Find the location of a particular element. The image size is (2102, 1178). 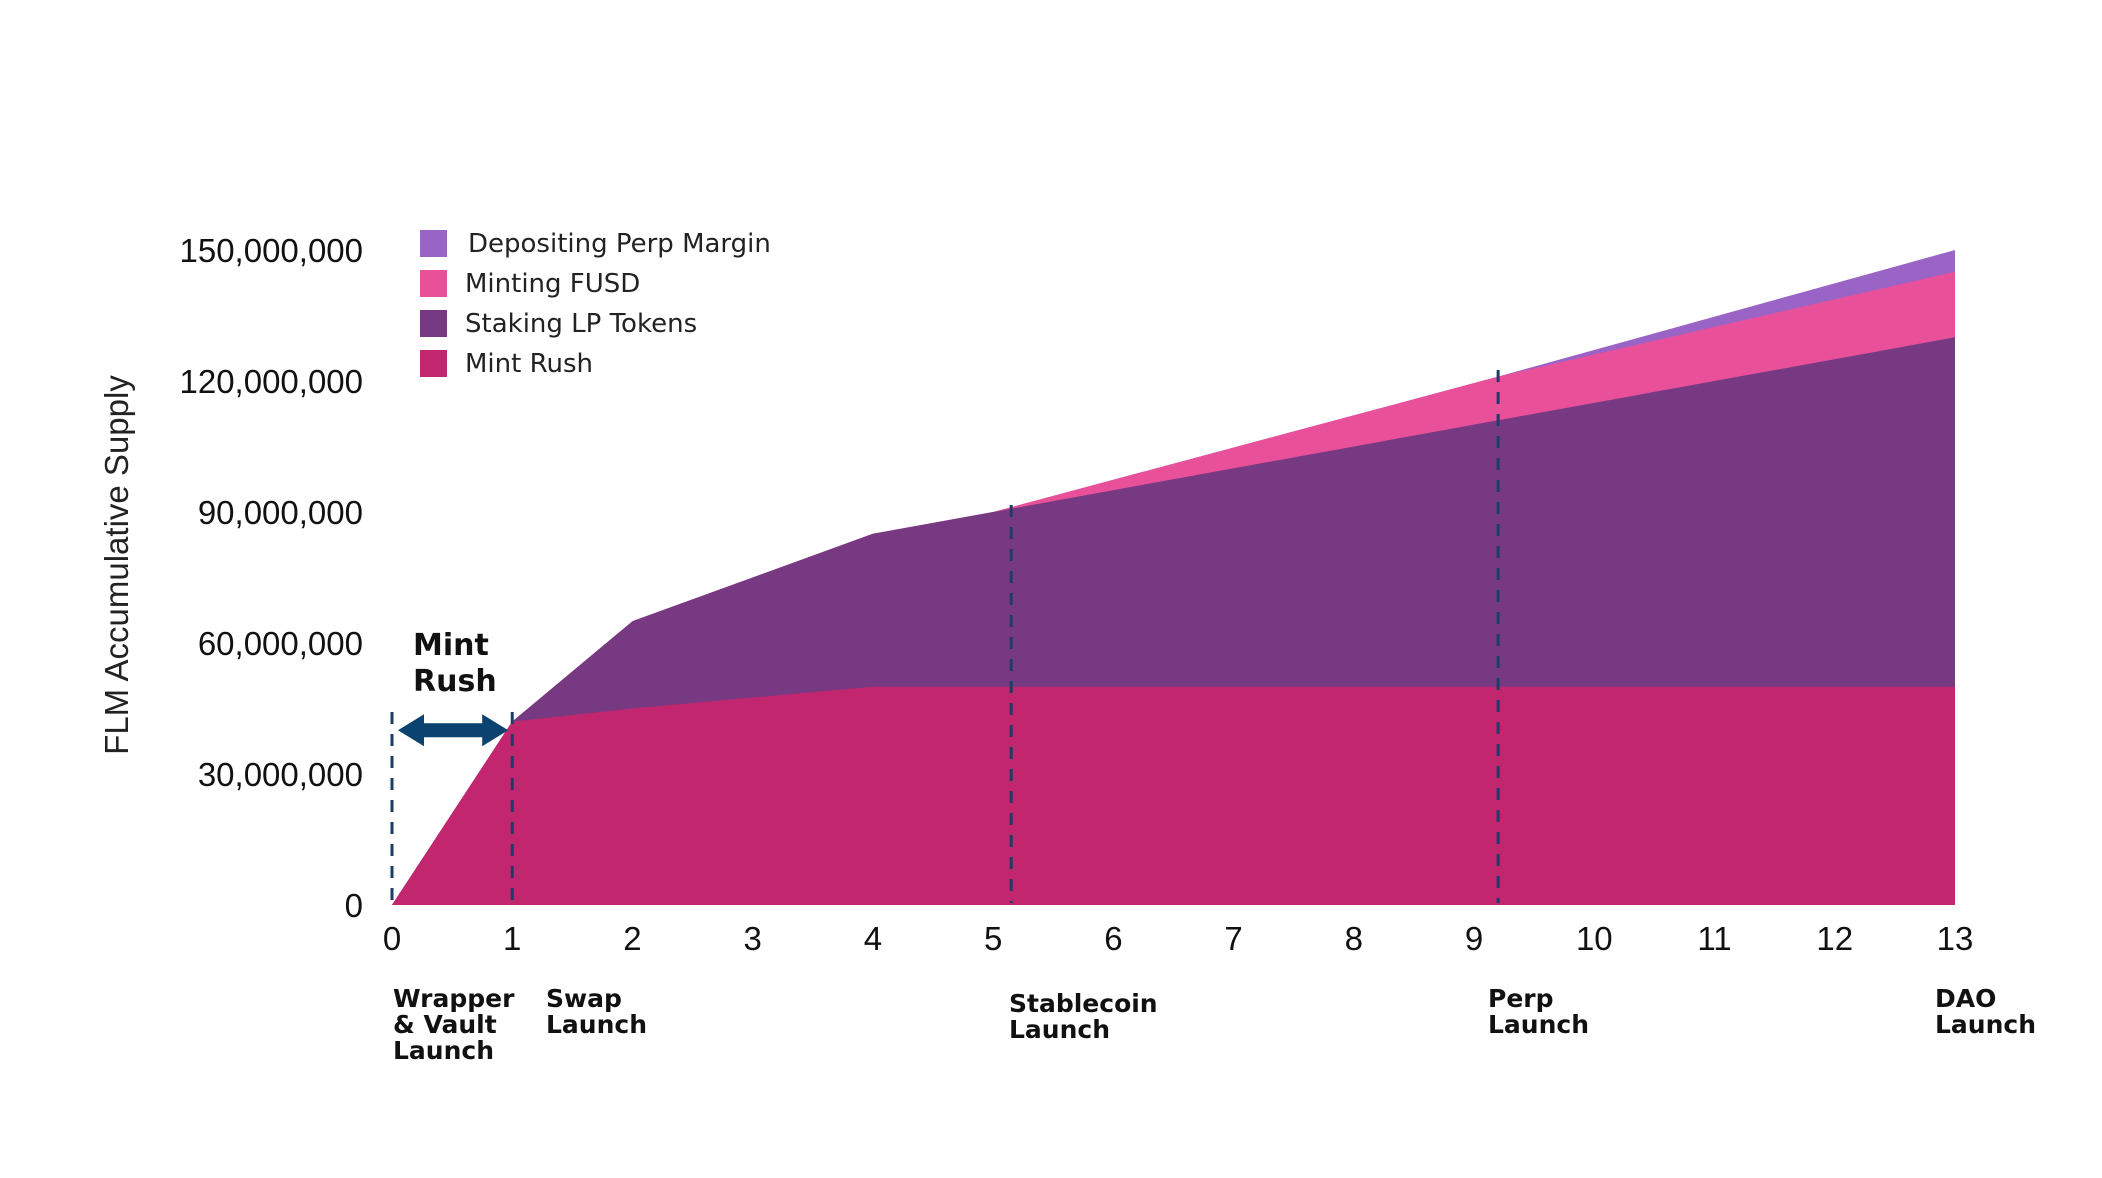

y-tick-label: 90,000,000 is located at coordinates (280, 512).